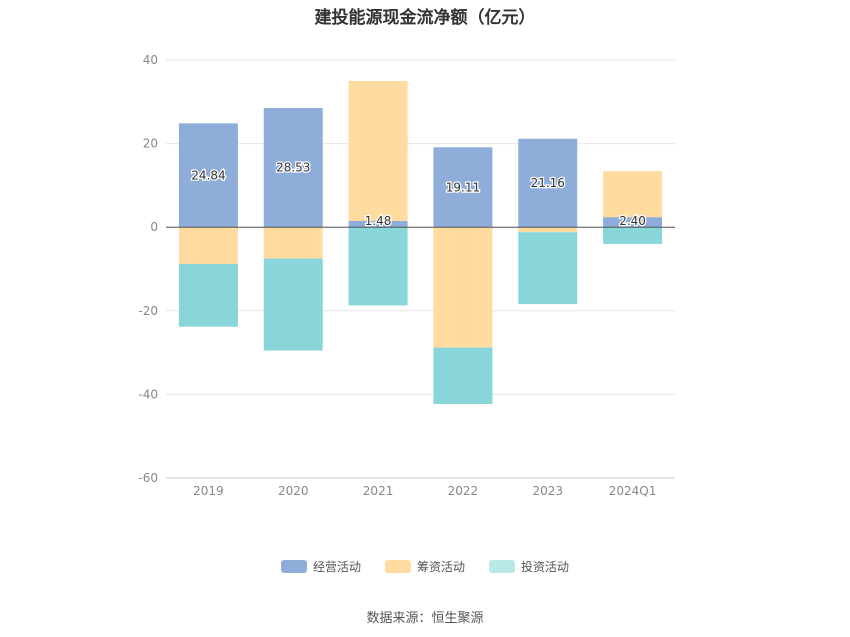 This screenshot has width=850, height=637. Describe the element at coordinates (148, 394) in the screenshot. I see `y-tick-label: -40` at that location.